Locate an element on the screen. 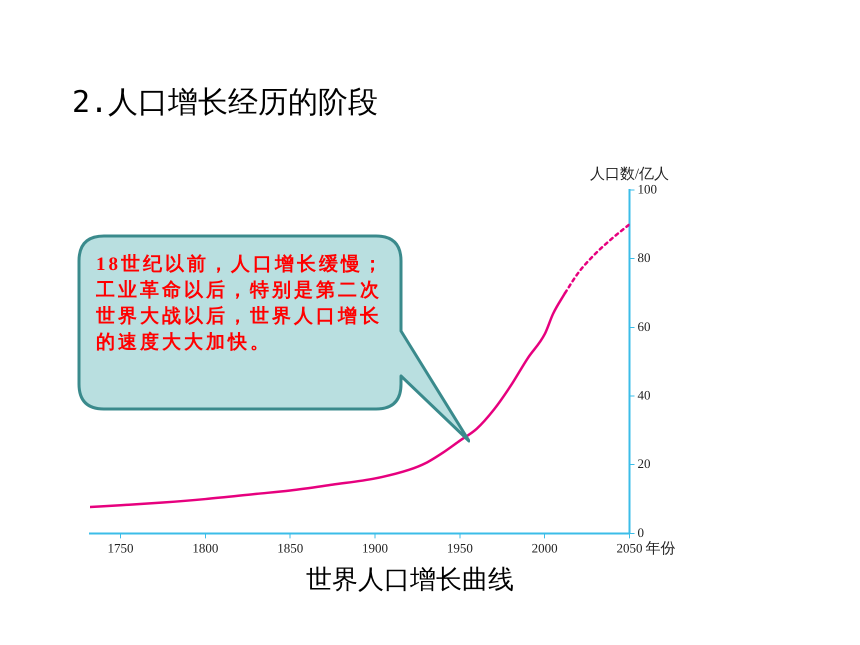  x-tick-label: 1750 is located at coordinates (121, 548).